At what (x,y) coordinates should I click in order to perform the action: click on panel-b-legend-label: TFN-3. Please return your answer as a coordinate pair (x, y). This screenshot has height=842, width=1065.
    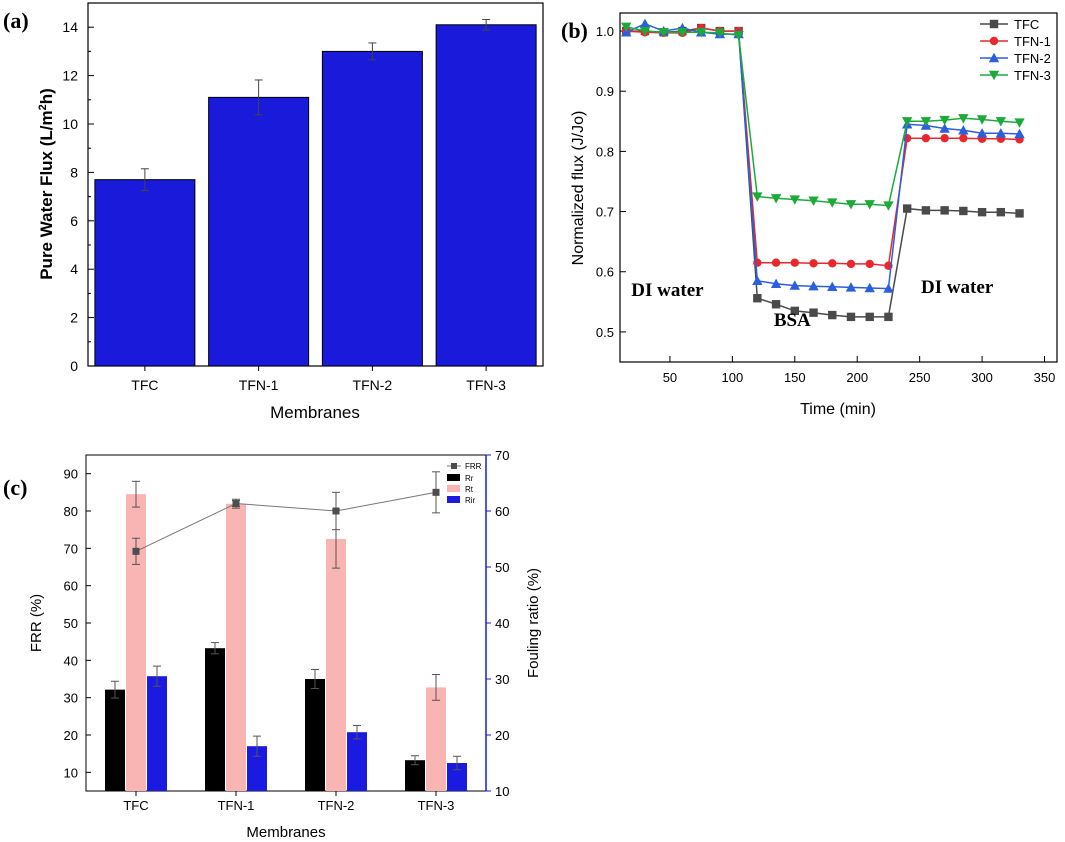
    Looking at the image, I should click on (1032, 75).